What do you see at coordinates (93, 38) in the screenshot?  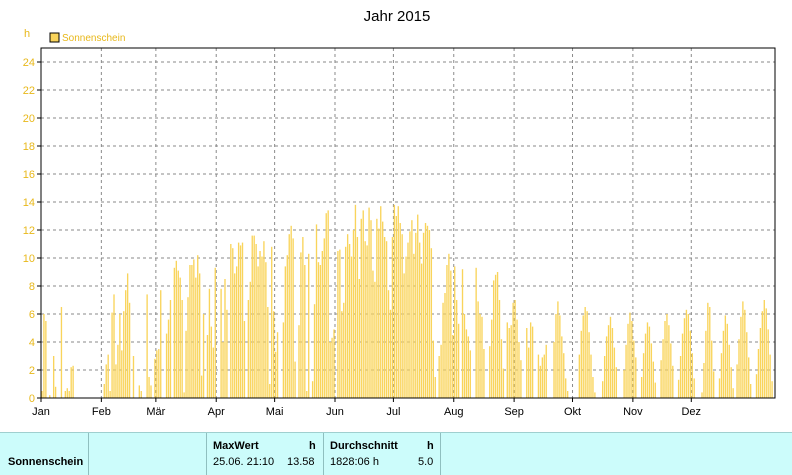 I see `legend-label: Sonnenschein` at bounding box center [93, 38].